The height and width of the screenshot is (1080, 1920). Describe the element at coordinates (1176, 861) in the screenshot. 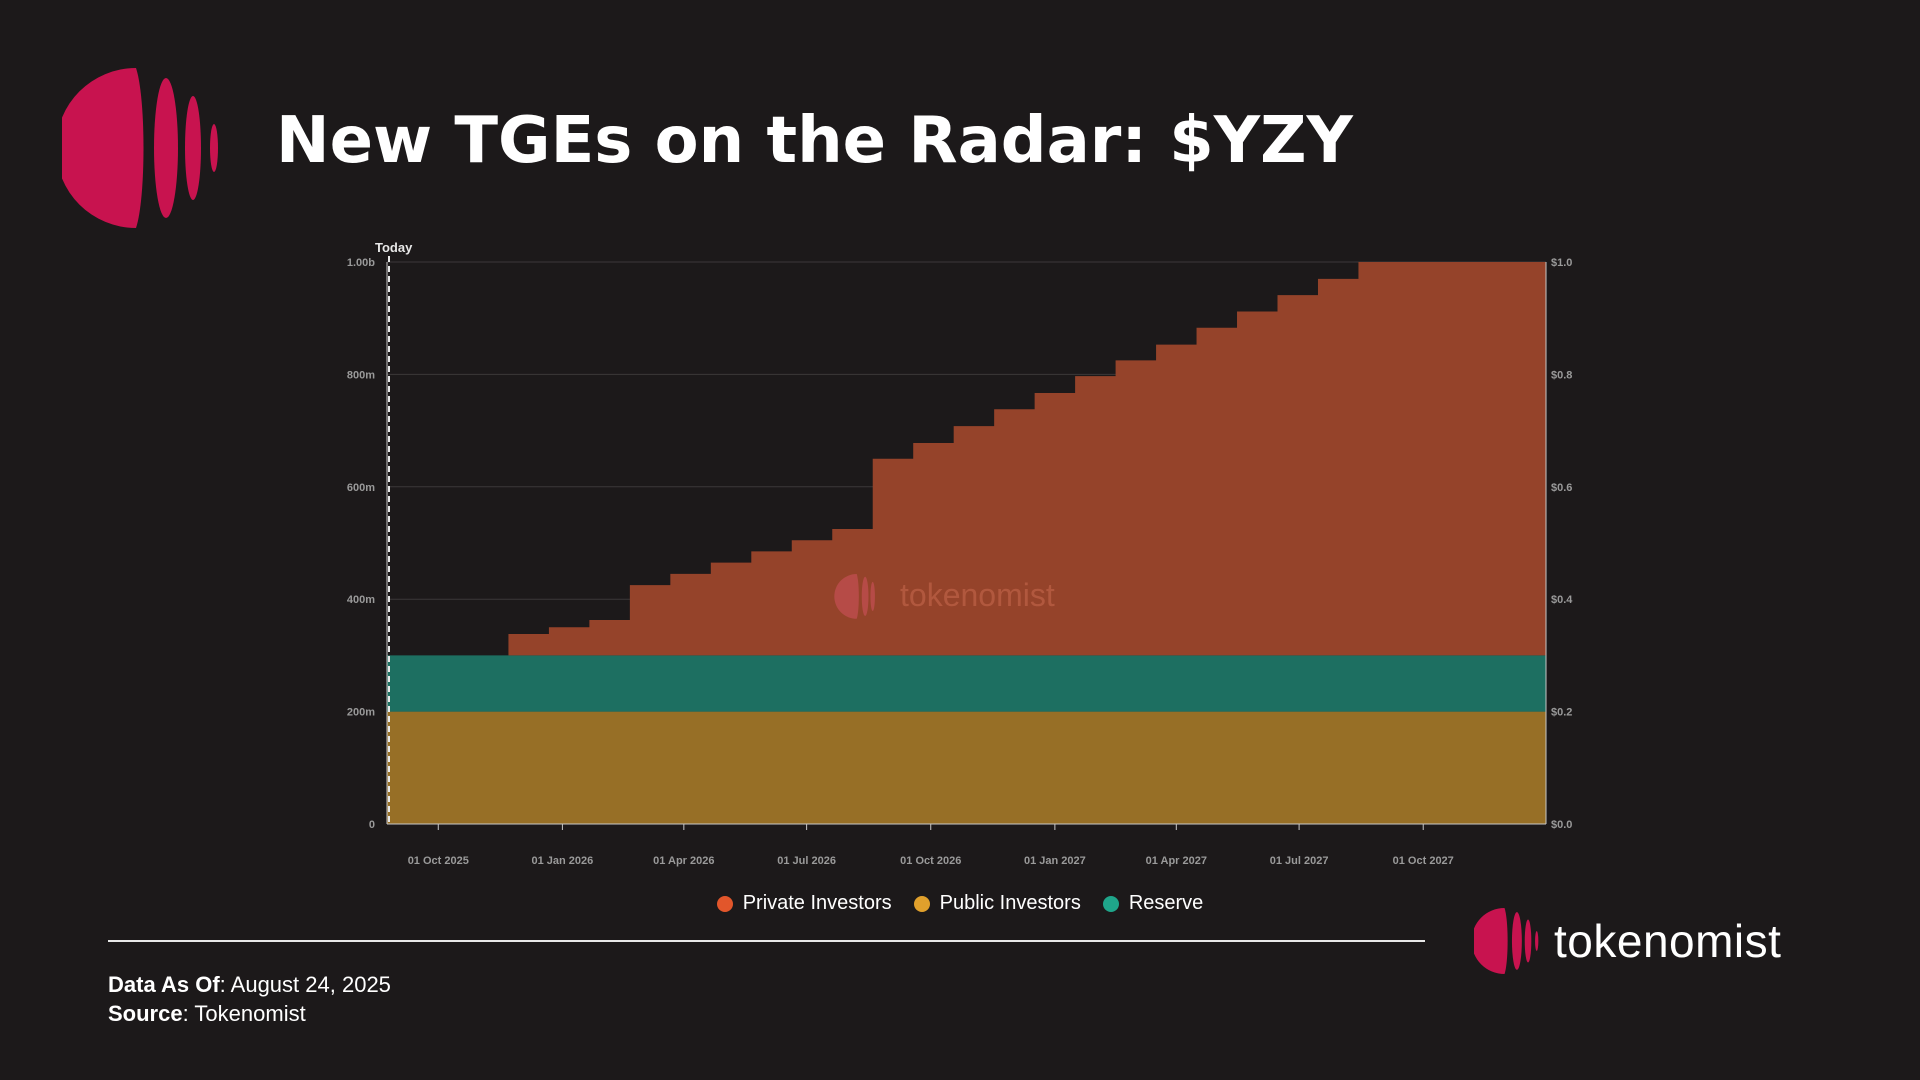

I see `x-tick-label: 01 Apr 2027` at that location.